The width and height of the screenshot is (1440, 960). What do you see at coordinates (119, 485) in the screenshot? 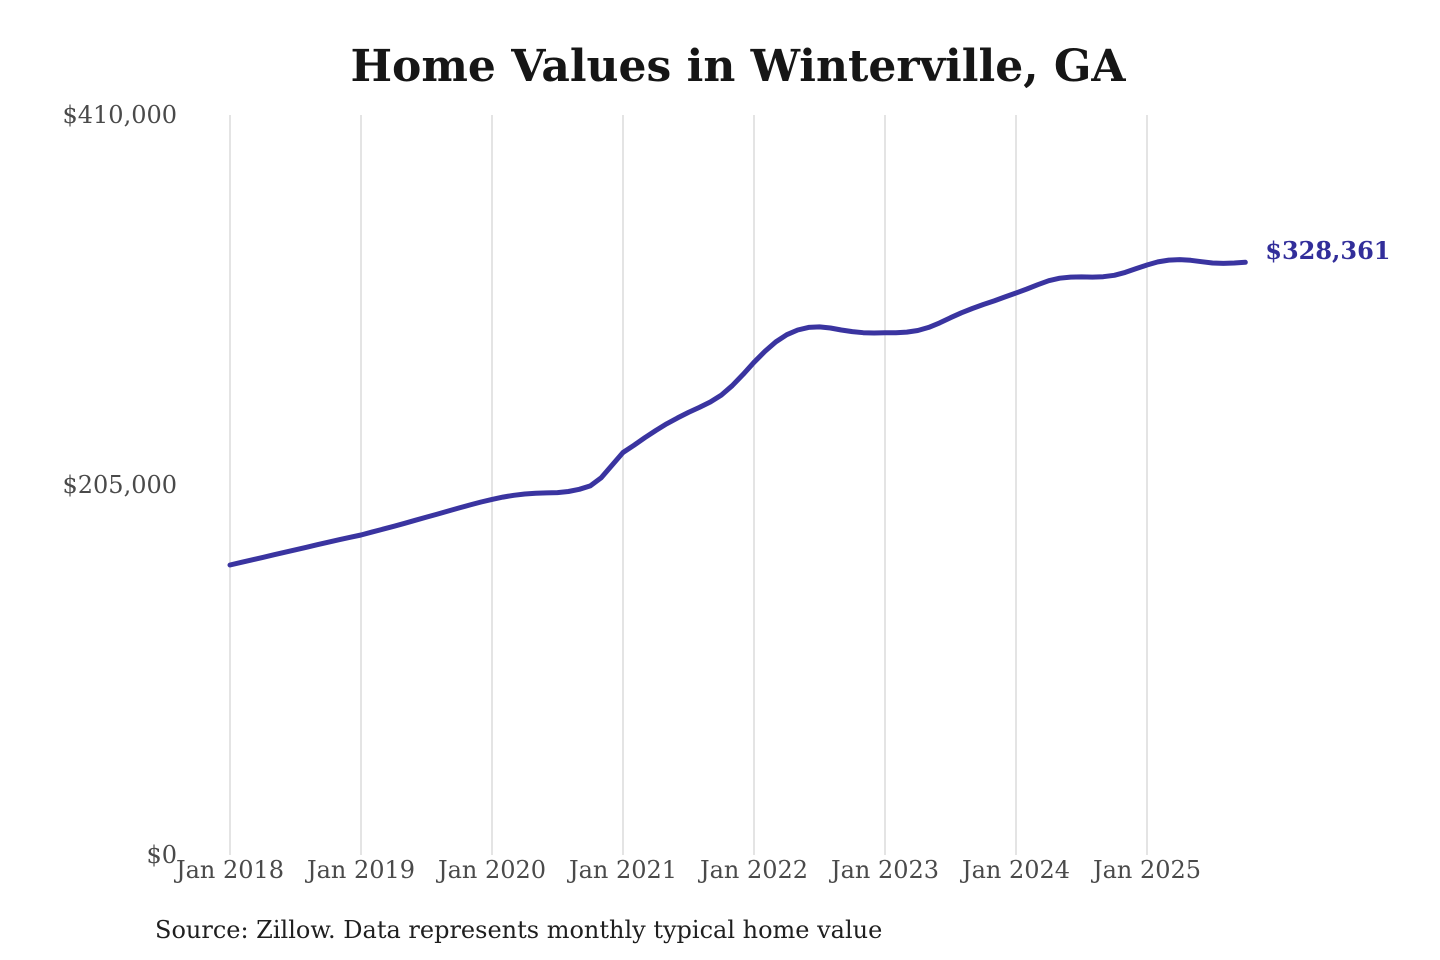
I see `y-axis-tick-label: $205,000` at bounding box center [119, 485].